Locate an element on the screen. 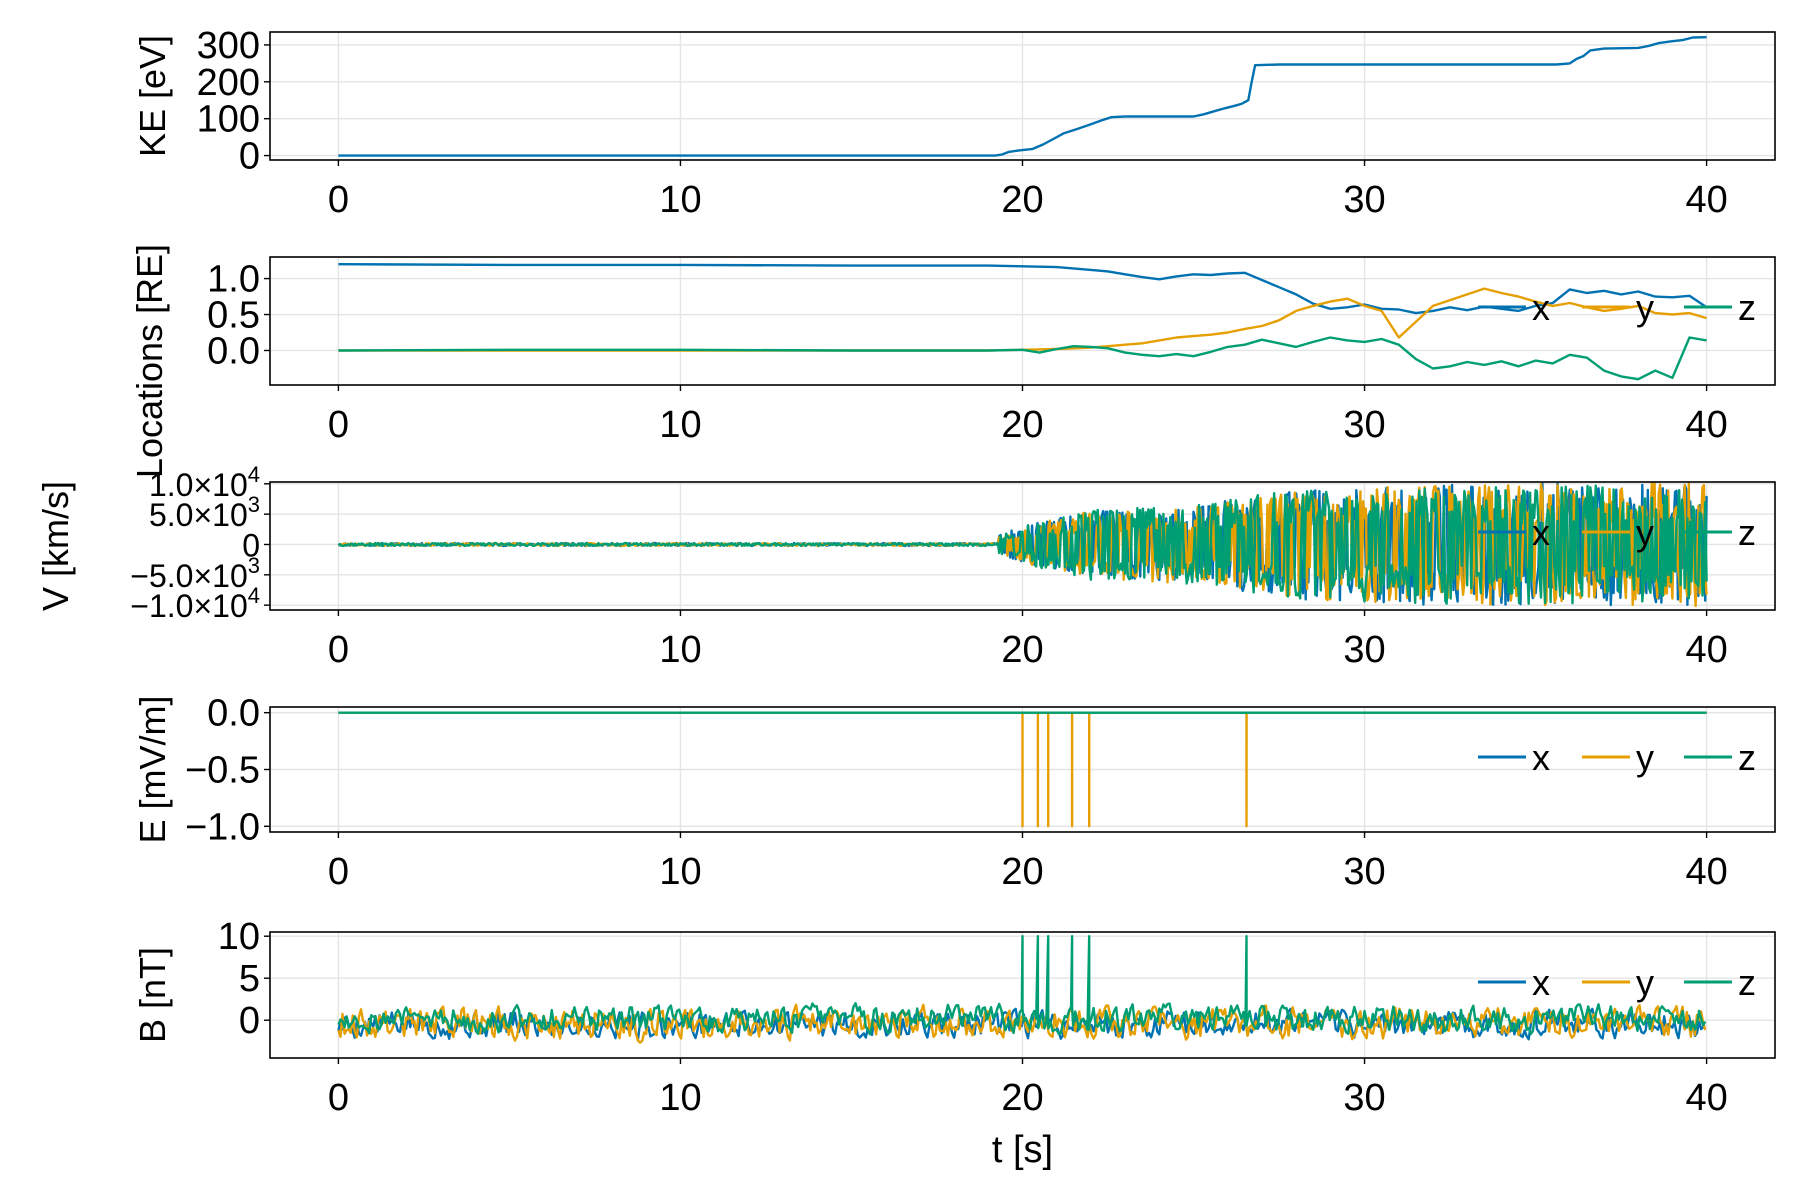  y-tick-label: 1.0×10⁴ is located at coordinates (204, 482).